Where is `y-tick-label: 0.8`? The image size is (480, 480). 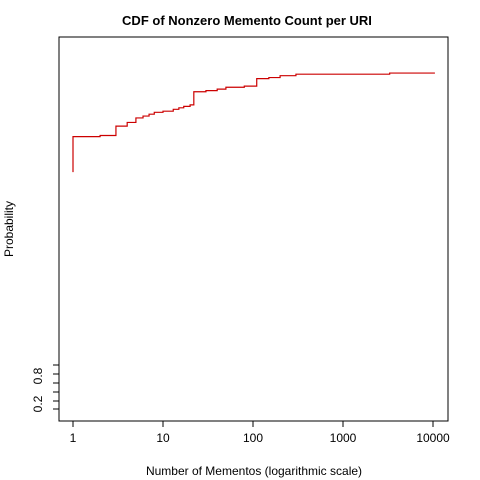
y-tick-label: 0.8 is located at coordinates (38, 375).